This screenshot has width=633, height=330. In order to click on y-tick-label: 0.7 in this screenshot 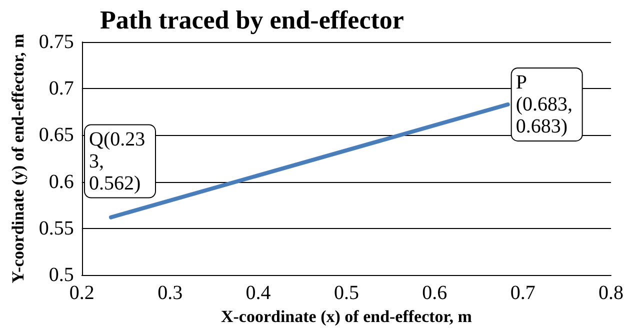, I will do `click(61, 89)`.